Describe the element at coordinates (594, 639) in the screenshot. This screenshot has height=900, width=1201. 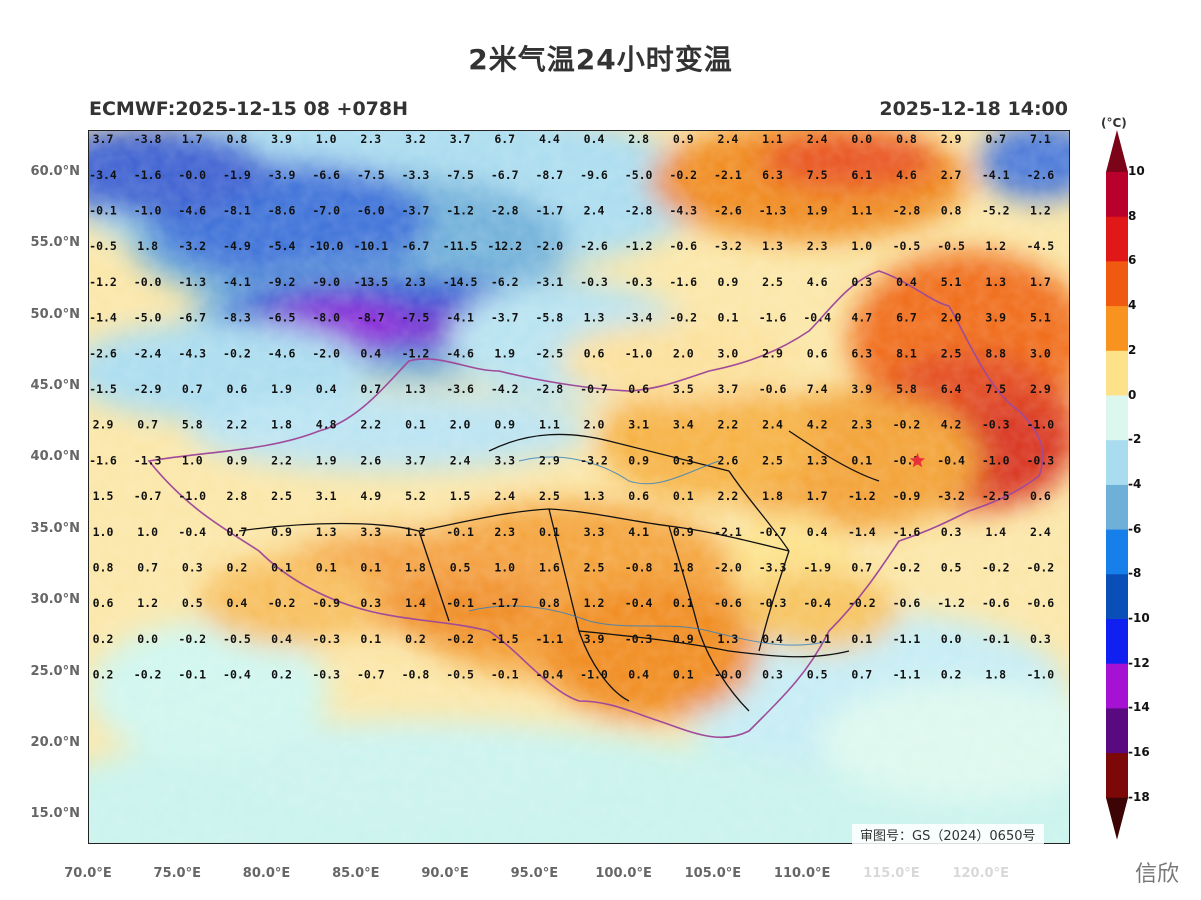
I see `grid-value: 3.9` at that location.